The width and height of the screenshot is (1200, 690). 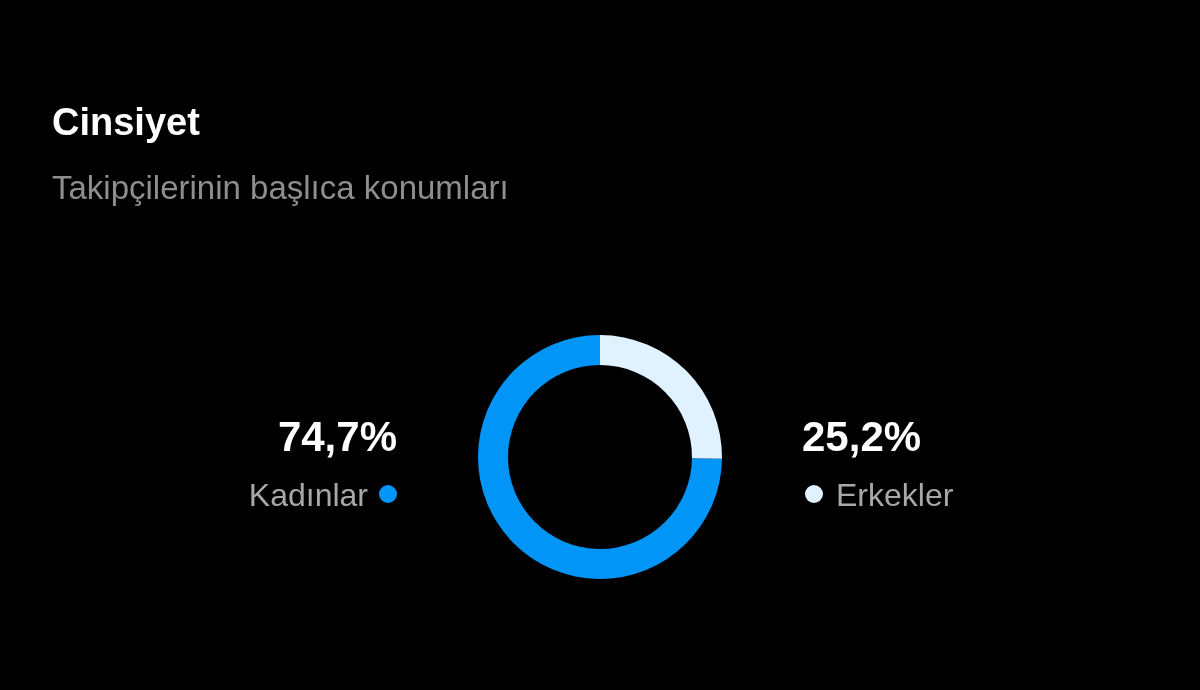 What do you see at coordinates (280, 187) in the screenshot?
I see `chart-subtitle: Takipçilerinin başlıca konumları` at bounding box center [280, 187].